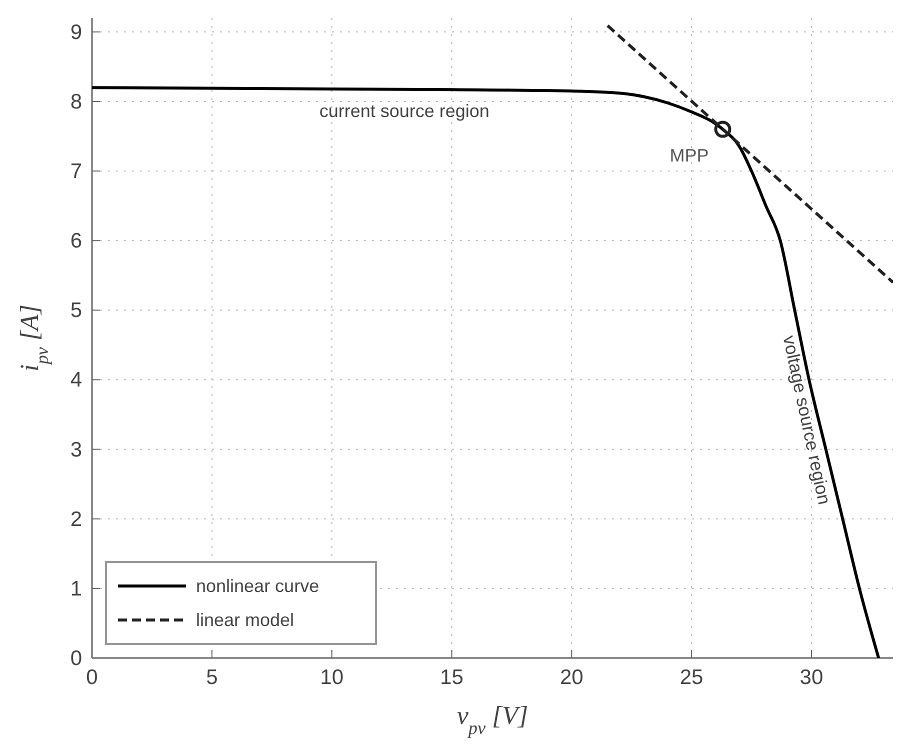 Image resolution: width=907 pixels, height=750 pixels. What do you see at coordinates (76, 32) in the screenshot?
I see `y-tick-label: 9` at bounding box center [76, 32].